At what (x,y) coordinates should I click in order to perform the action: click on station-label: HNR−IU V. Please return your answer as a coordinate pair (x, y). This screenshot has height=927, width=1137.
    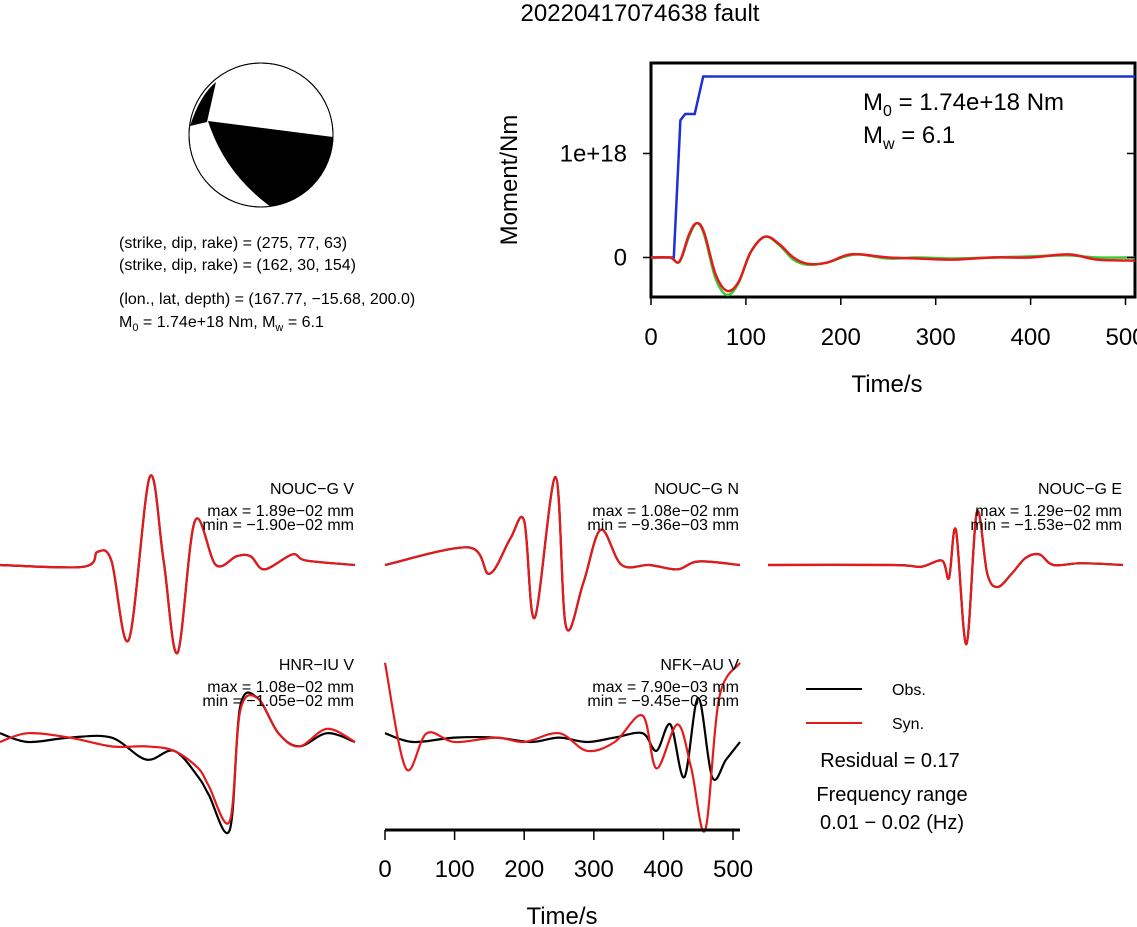
    Looking at the image, I should click on (316, 665).